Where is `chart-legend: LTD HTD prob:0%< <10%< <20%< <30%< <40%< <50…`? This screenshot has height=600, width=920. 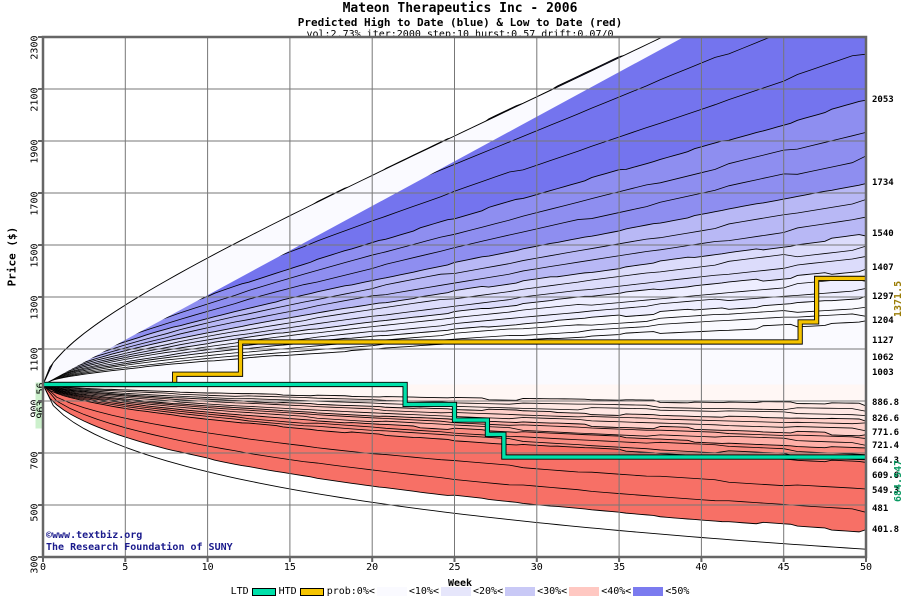
chart-legend: LTD HTD prob:0%< <10%< <20%< <30%< <40%< <50… is located at coordinates (460, 591).